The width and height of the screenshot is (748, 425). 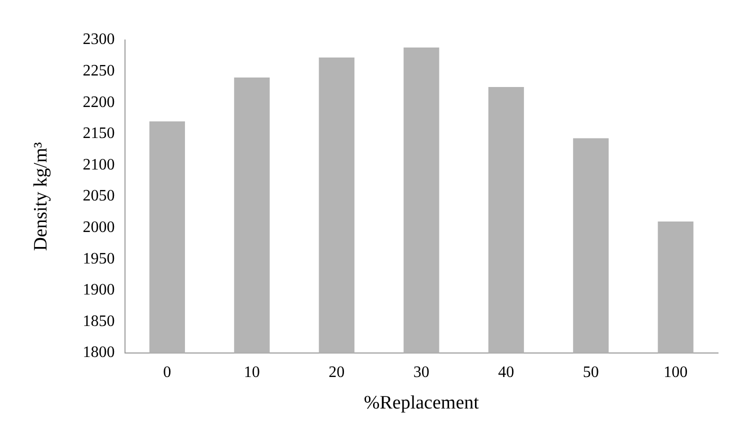 I want to click on y-tick-label: 2300, so click(x=98, y=39).